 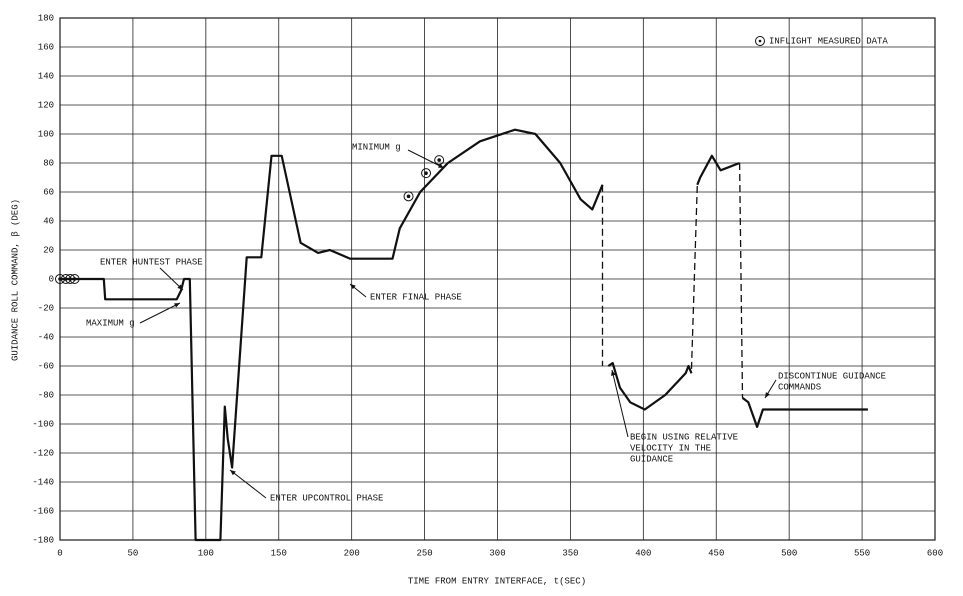 What do you see at coordinates (43, 424) in the screenshot?
I see `y-tick-label: -100` at bounding box center [43, 424].